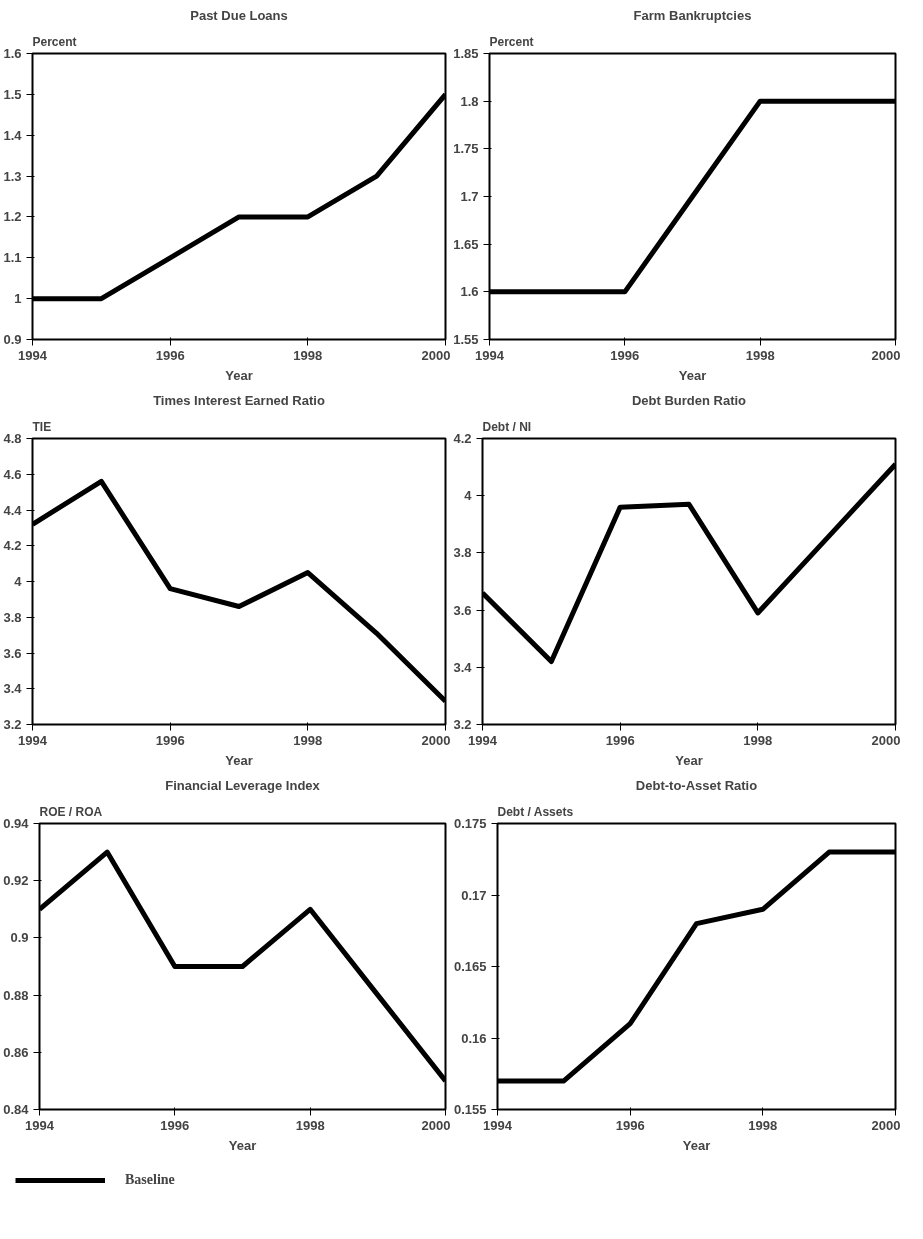 This screenshot has height=1239, width=923. What do you see at coordinates (535, 811) in the screenshot?
I see `y-axis-title: Debt / Assets` at bounding box center [535, 811].